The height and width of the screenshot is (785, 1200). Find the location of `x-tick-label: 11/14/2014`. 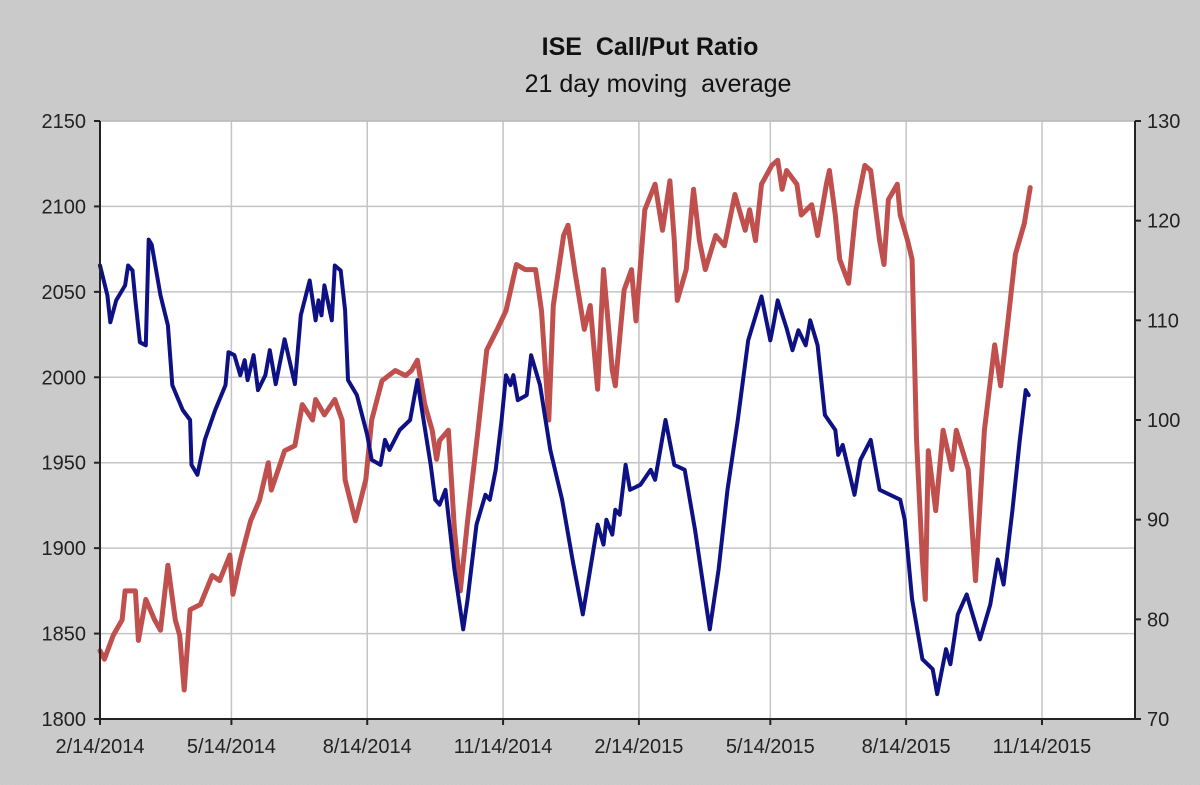

x-tick-label: 11/14/2014 is located at coordinates (503, 747).